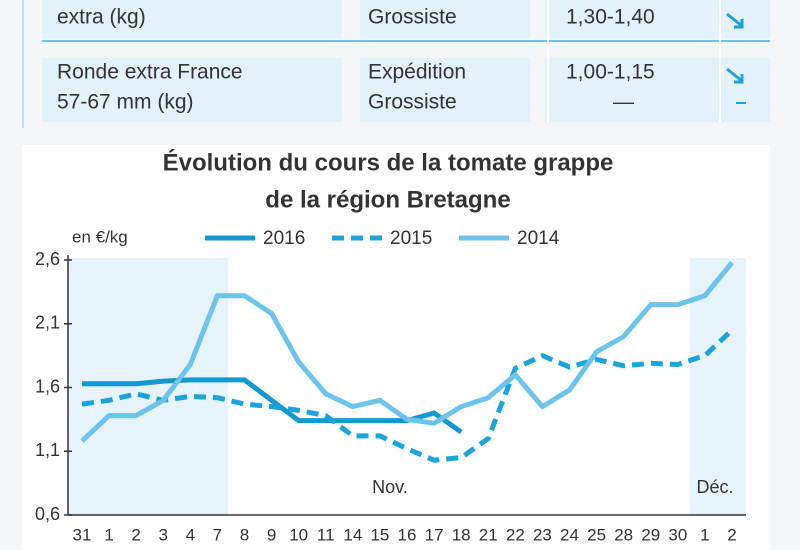 The image size is (800, 550). I want to click on x-tick-label: 25, so click(596, 534).